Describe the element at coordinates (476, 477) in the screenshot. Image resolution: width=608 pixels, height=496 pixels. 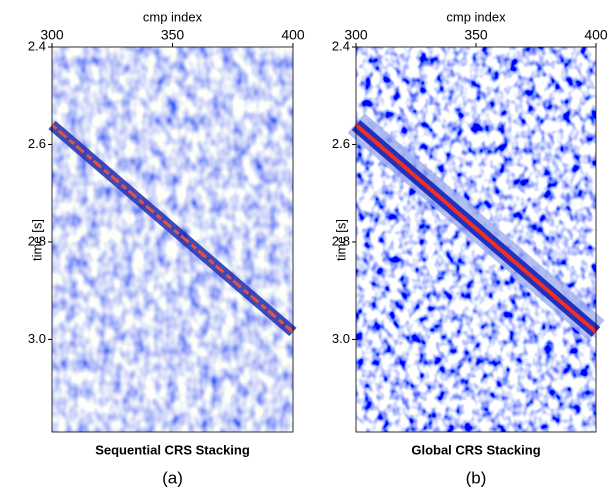
I see `panel-caption: (b)` at that location.